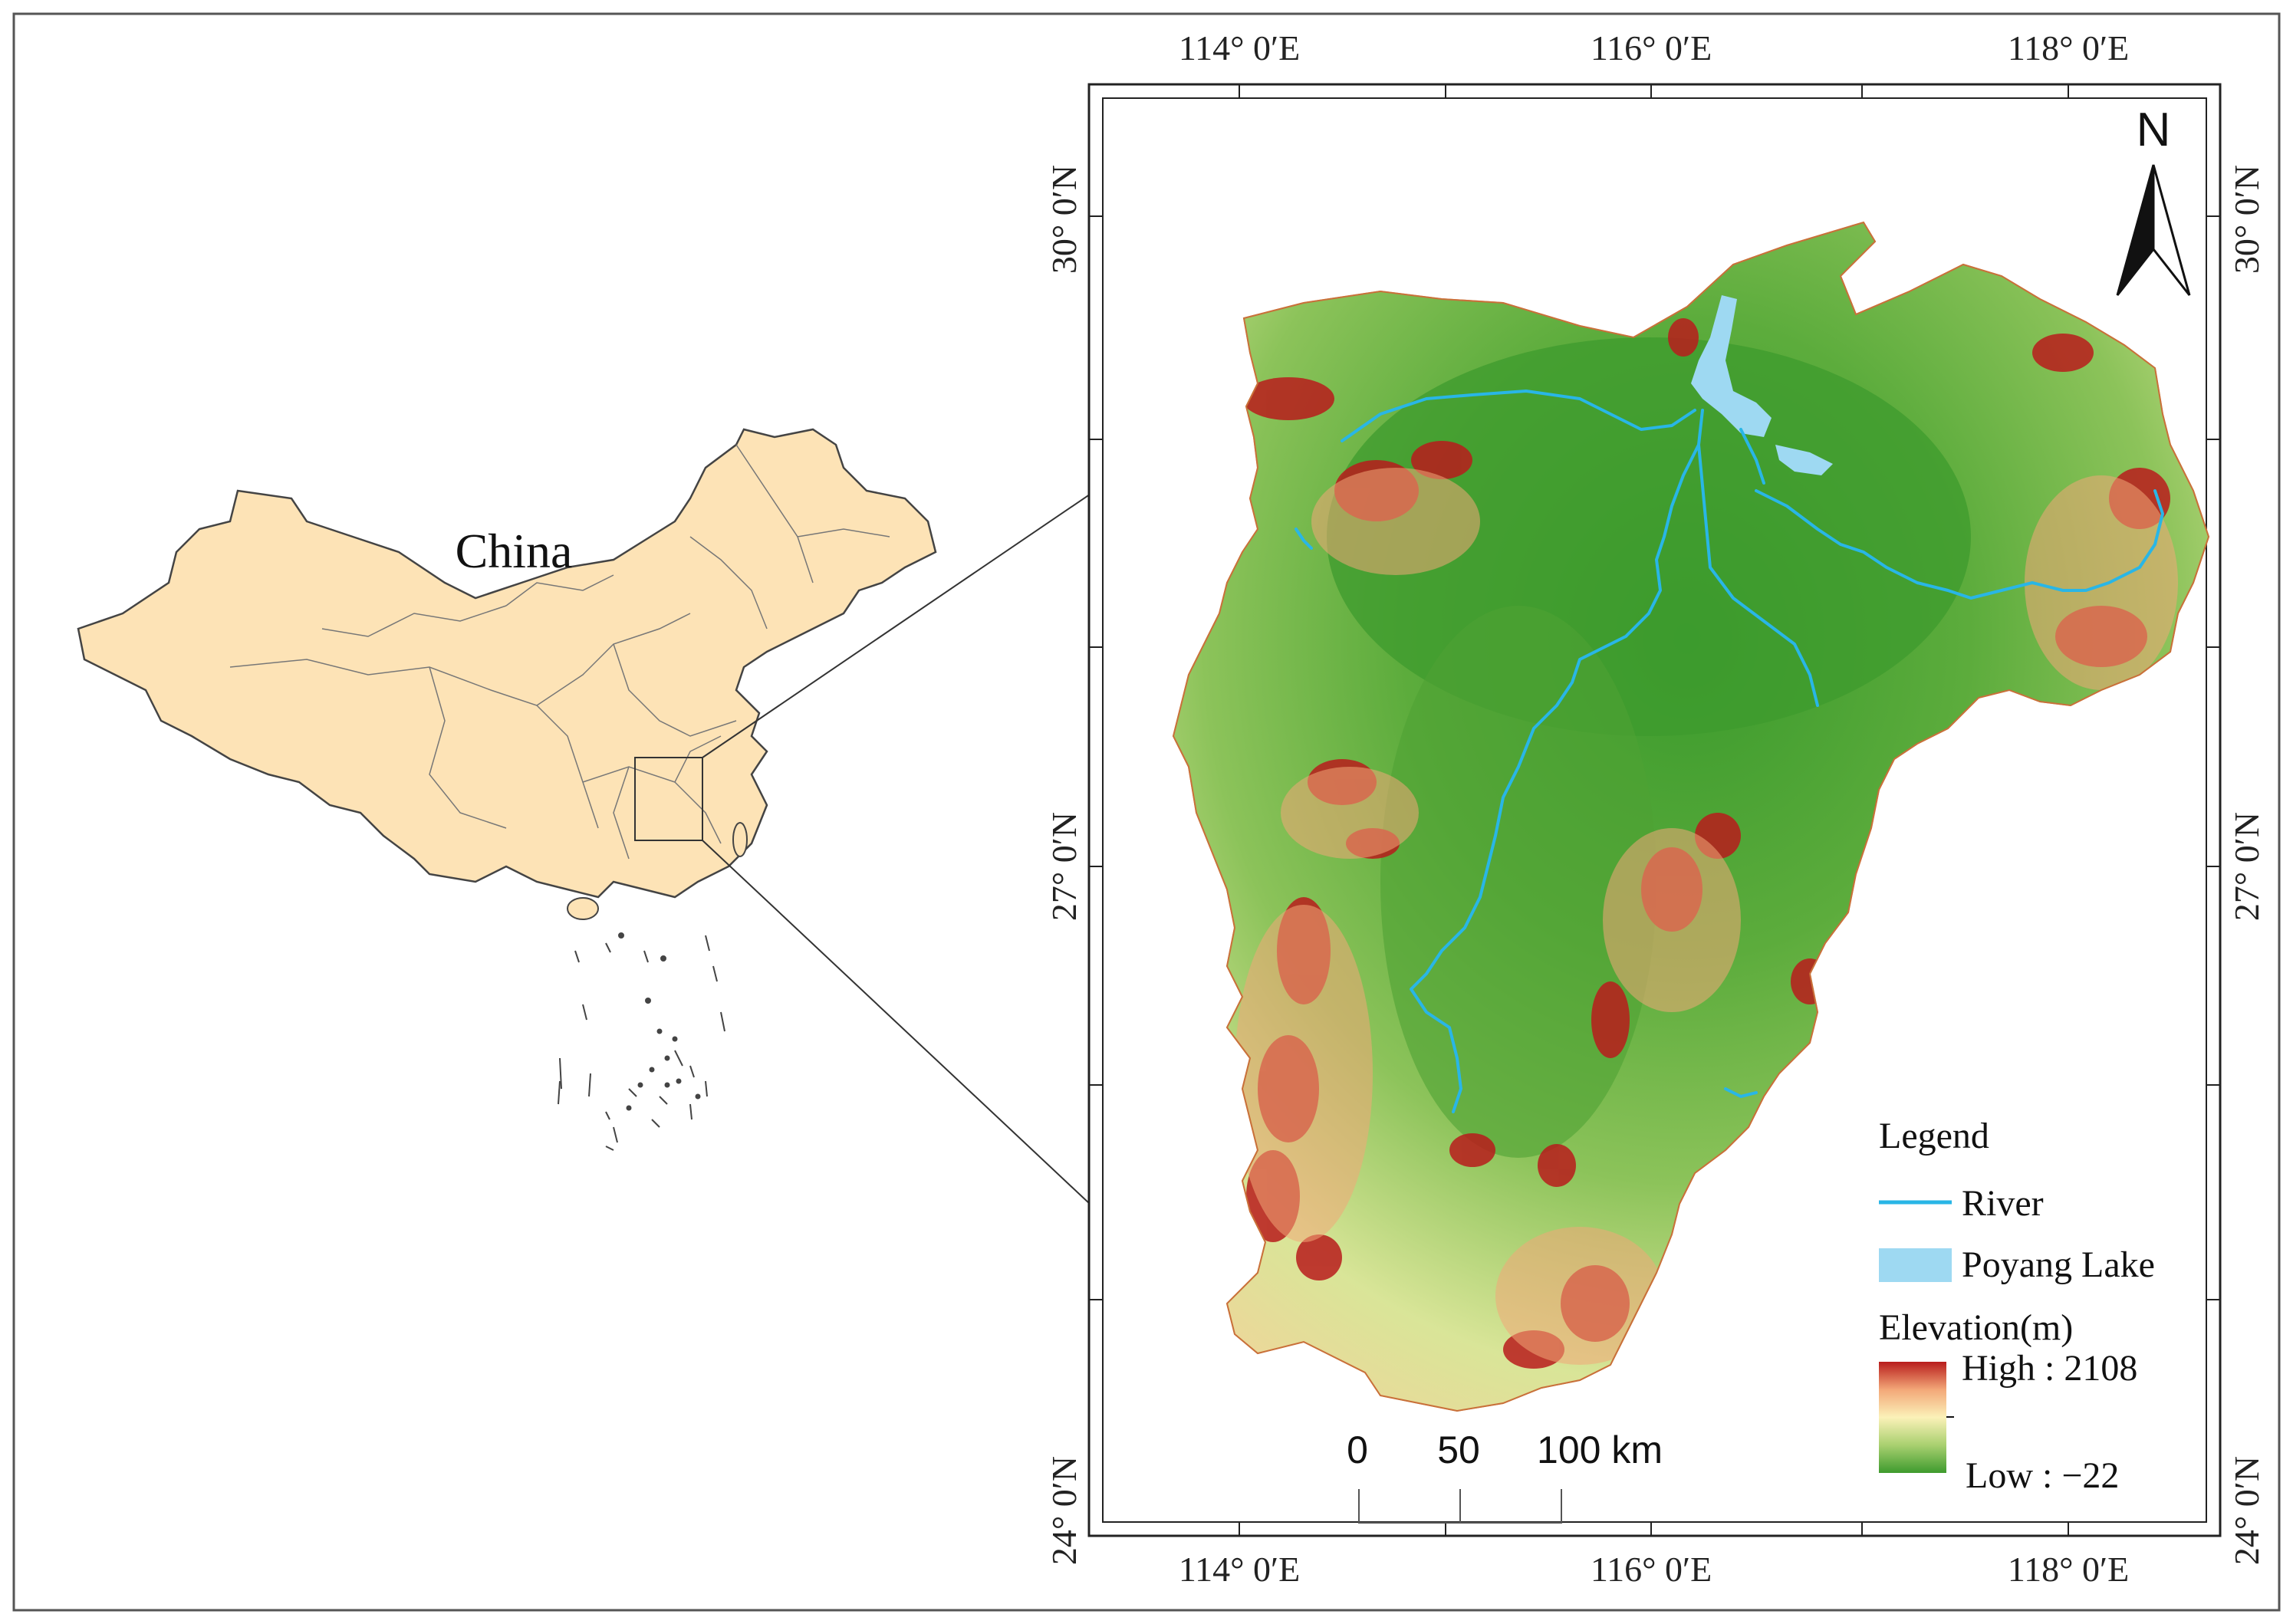 This screenshot has height=1624, width=2293. I want to click on south-china-sea-islands, so click(641, 1042).